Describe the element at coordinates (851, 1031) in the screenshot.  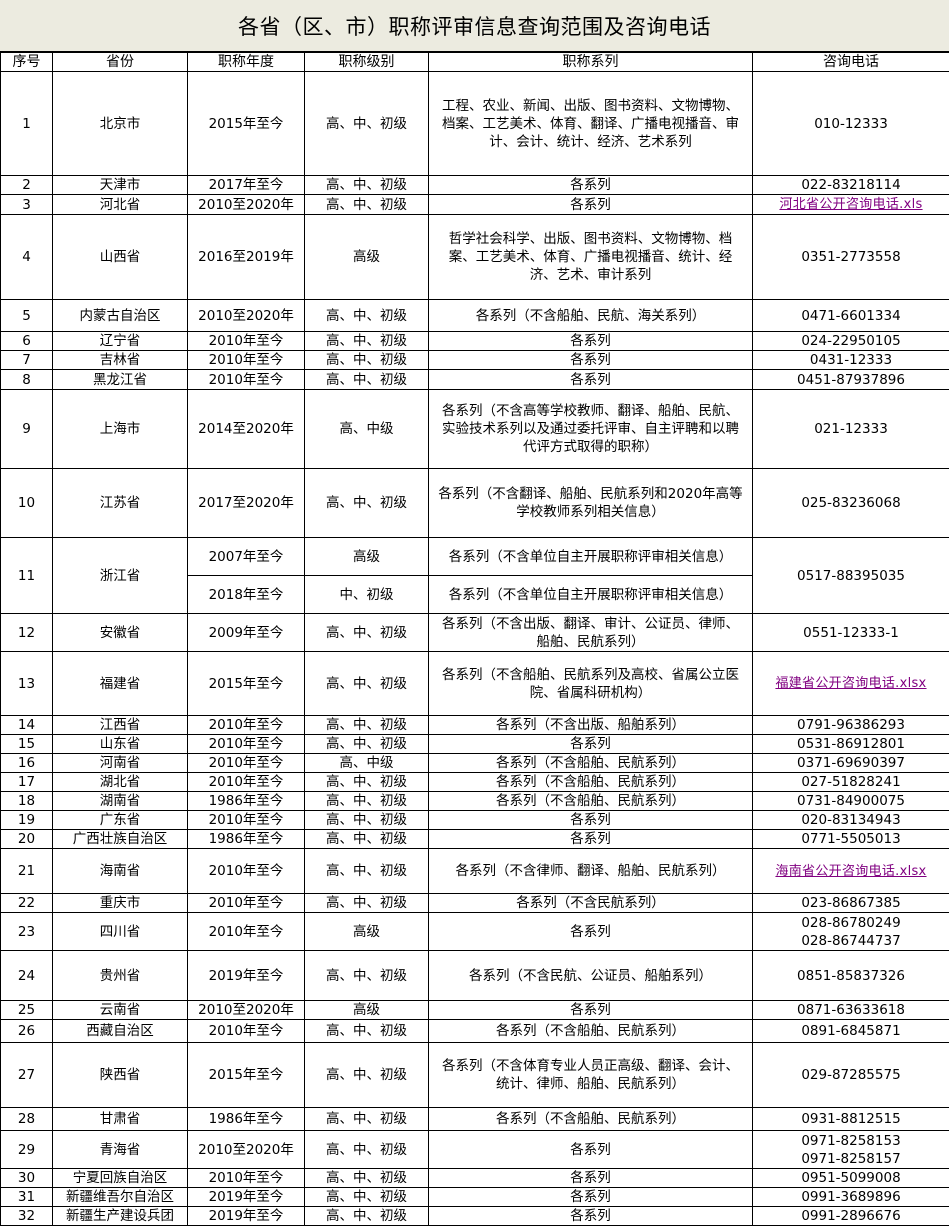
I see `phone-cell: 0891-6845871` at that location.